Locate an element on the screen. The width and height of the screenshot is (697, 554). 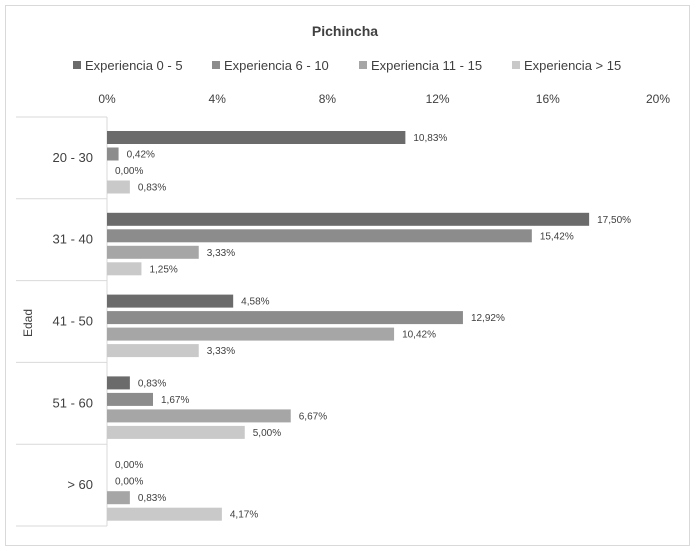
legend-item-experiencia-11-15: Experiencia 11 - 15 is located at coordinates (420, 65).